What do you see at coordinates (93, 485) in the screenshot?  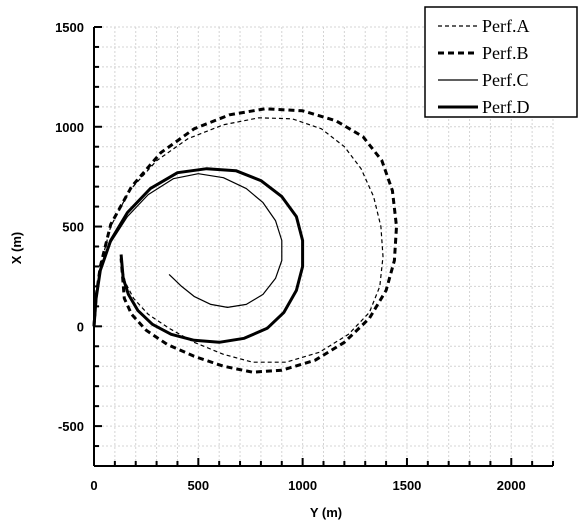 I see `x-tick-label: 0` at bounding box center [93, 485].